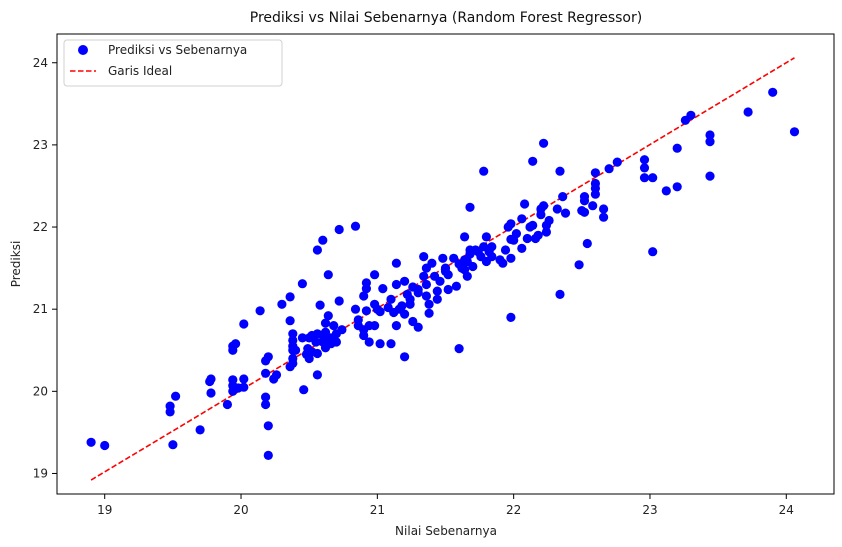  What do you see at coordinates (786, 510) in the screenshot?
I see `x-tick-label: 24` at bounding box center [786, 510].